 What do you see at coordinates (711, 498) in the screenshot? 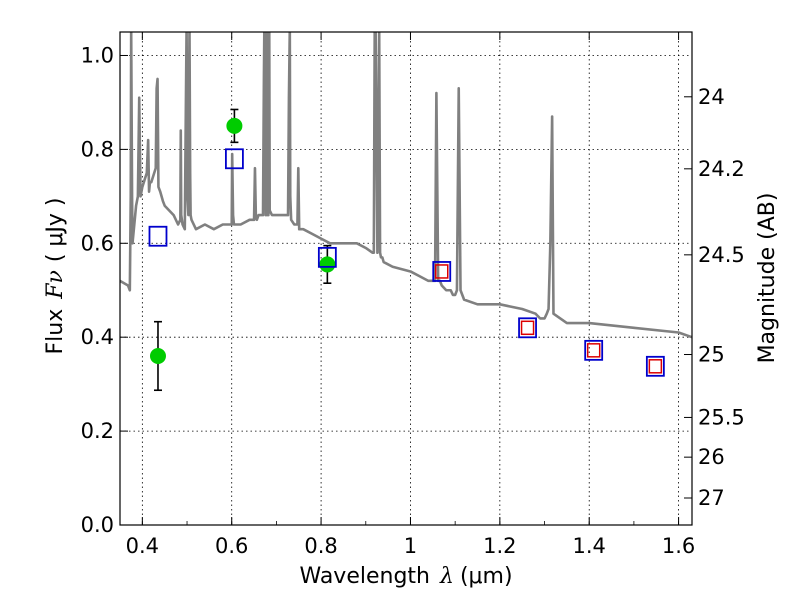
I see `y2-tick-label: 27` at bounding box center [711, 498].